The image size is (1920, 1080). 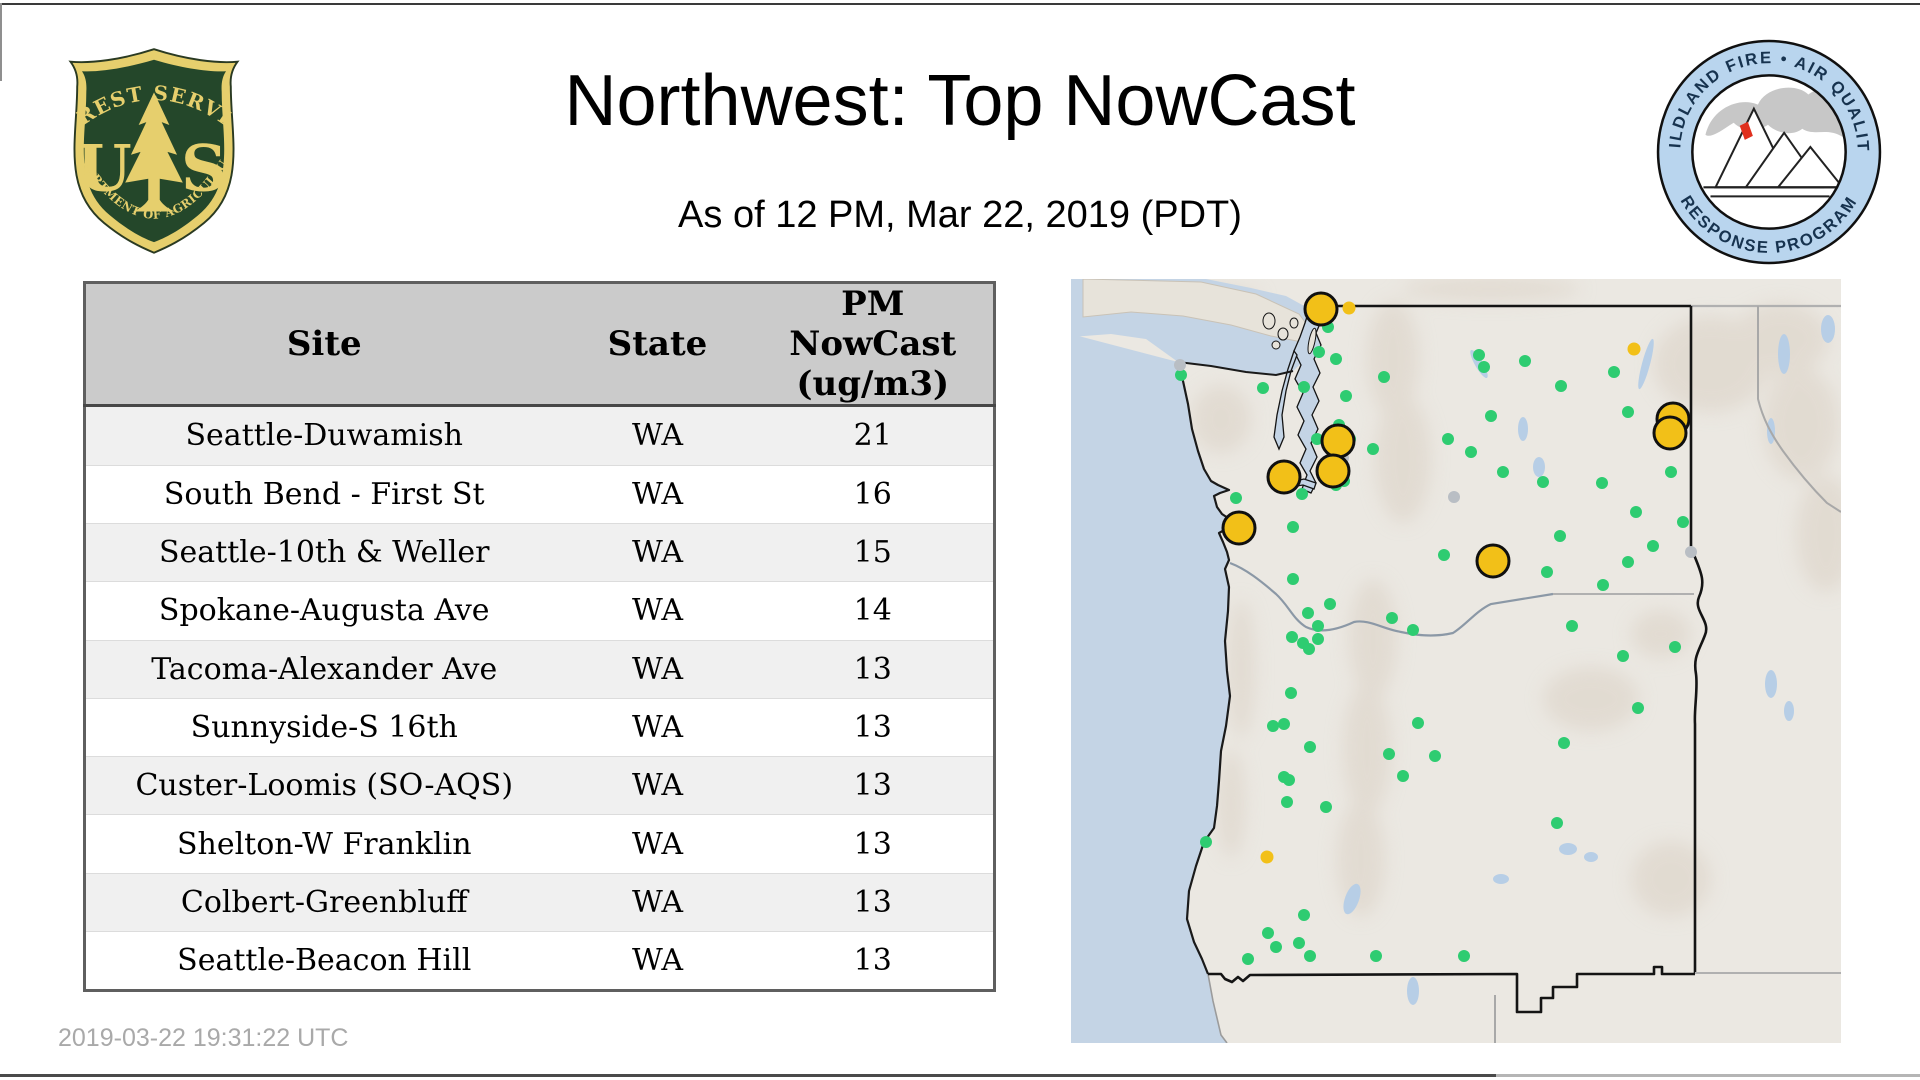 I want to click on table-row: Colbert-Greenbluff WA 13, so click(x=539, y=902).